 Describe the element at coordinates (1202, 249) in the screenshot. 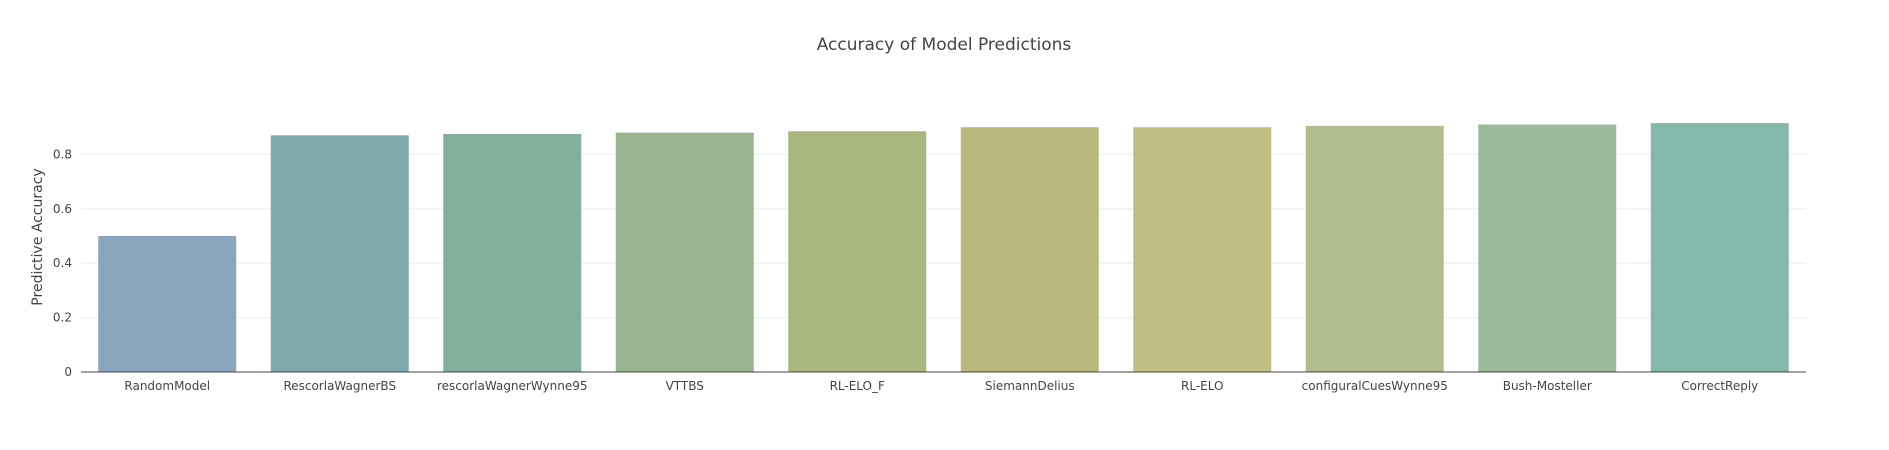

I see `bar-RL-ELO` at that location.